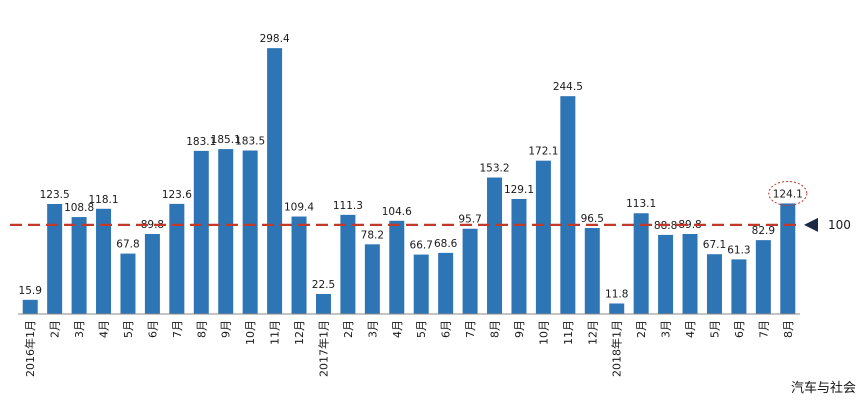 The width and height of the screenshot is (868, 402). I want to click on x-tick-label-19: 8月, so click(495, 329).